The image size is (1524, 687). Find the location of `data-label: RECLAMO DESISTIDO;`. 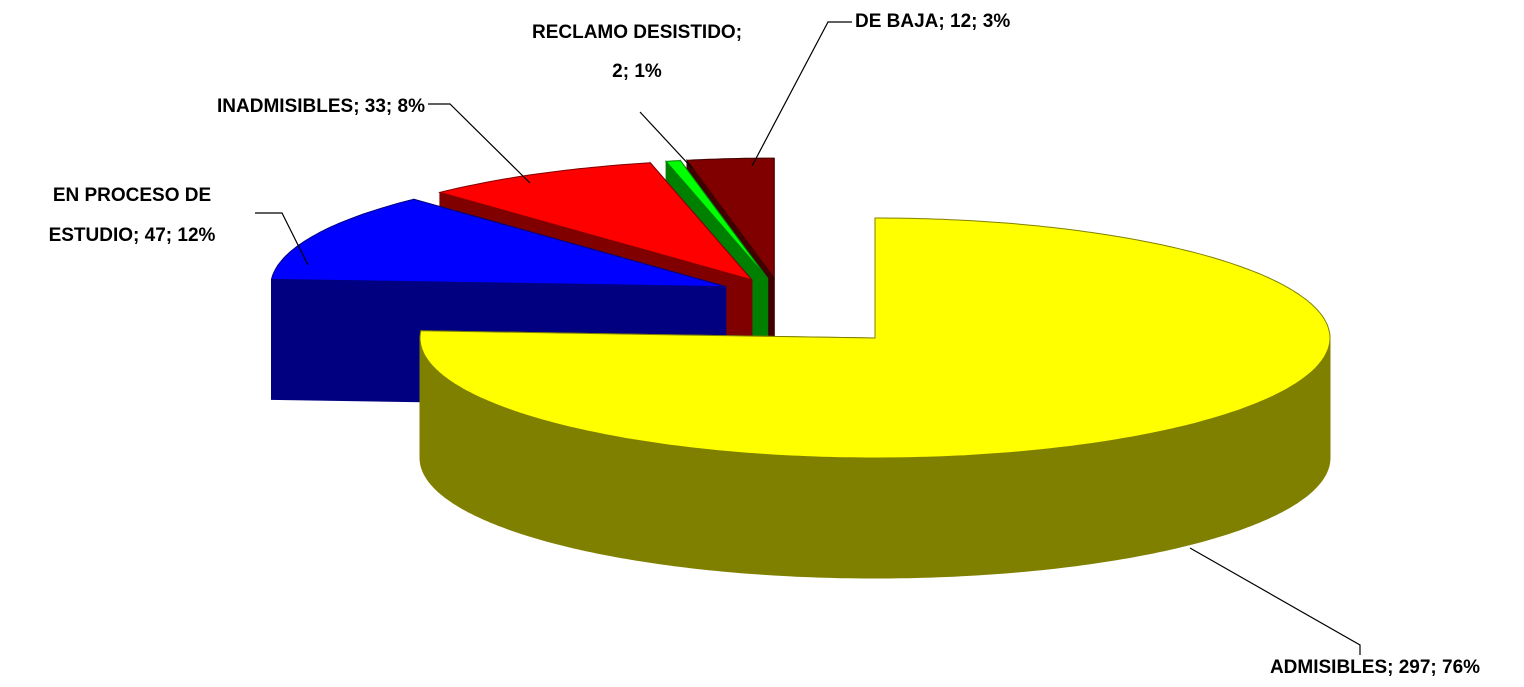

data-label: RECLAMO DESISTIDO; is located at coordinates (637, 32).